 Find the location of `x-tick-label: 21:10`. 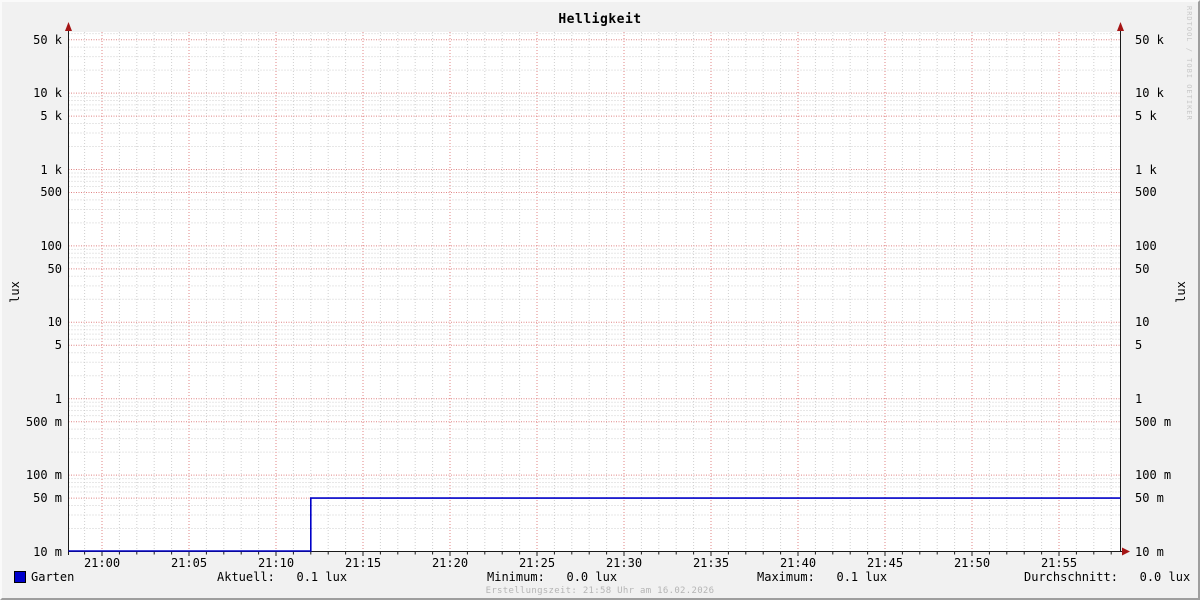

x-tick-label: 21:10 is located at coordinates (276, 563).